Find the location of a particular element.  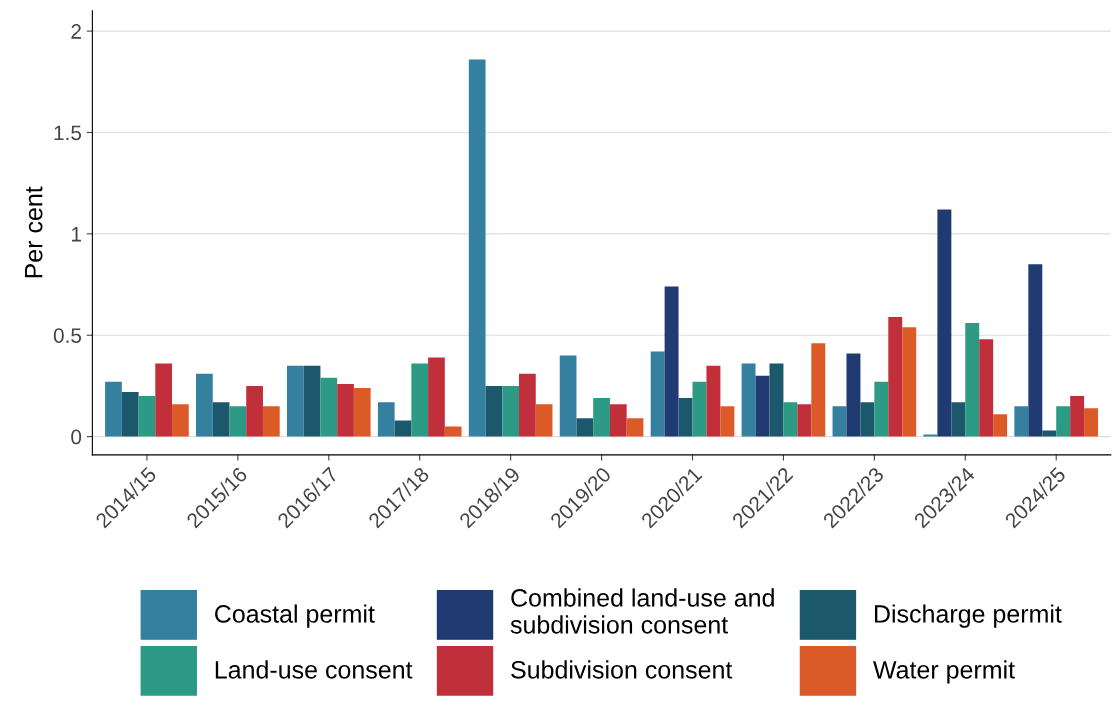

y-tick-label: 0.5 is located at coordinates (67, 335).